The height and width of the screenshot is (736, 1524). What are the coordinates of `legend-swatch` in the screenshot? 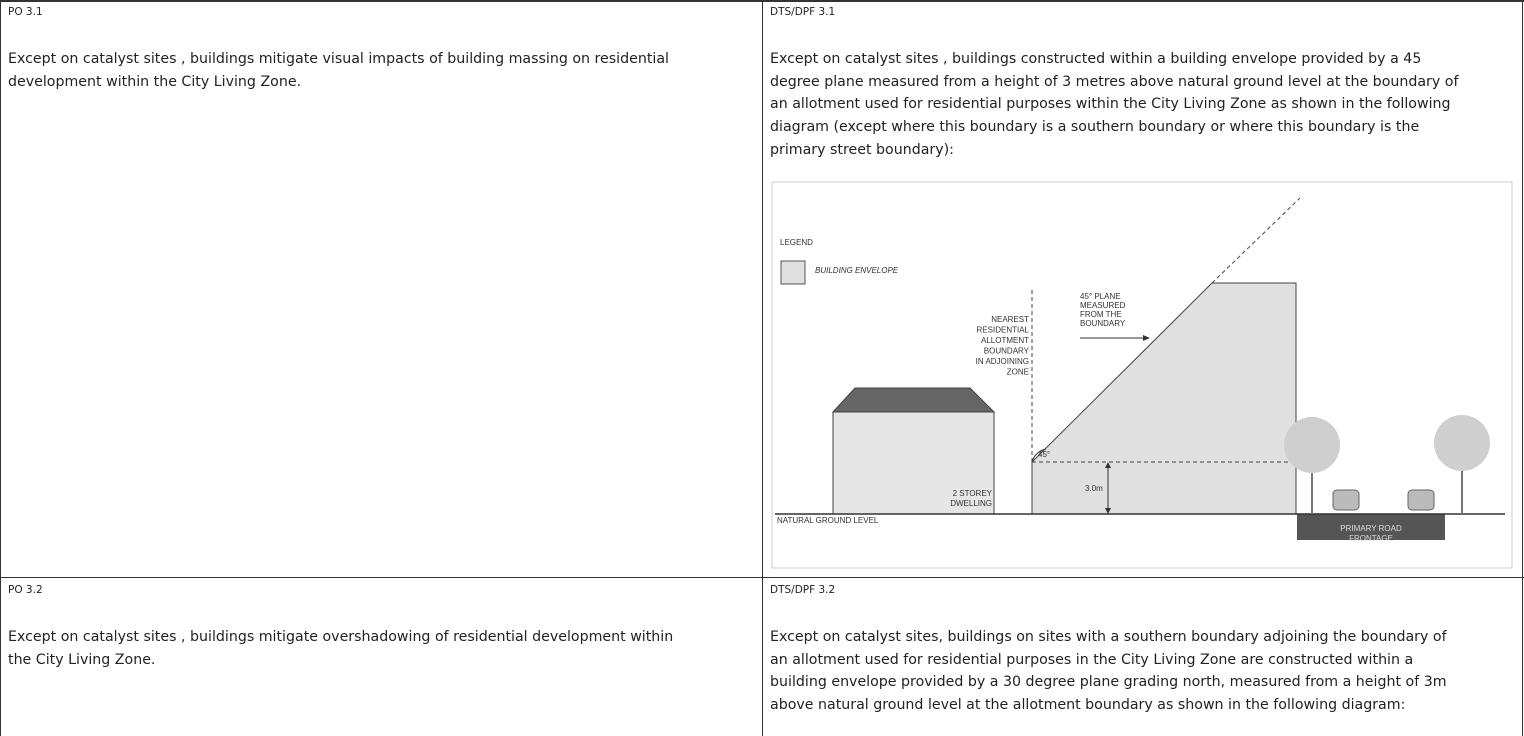 It's located at (793, 272).